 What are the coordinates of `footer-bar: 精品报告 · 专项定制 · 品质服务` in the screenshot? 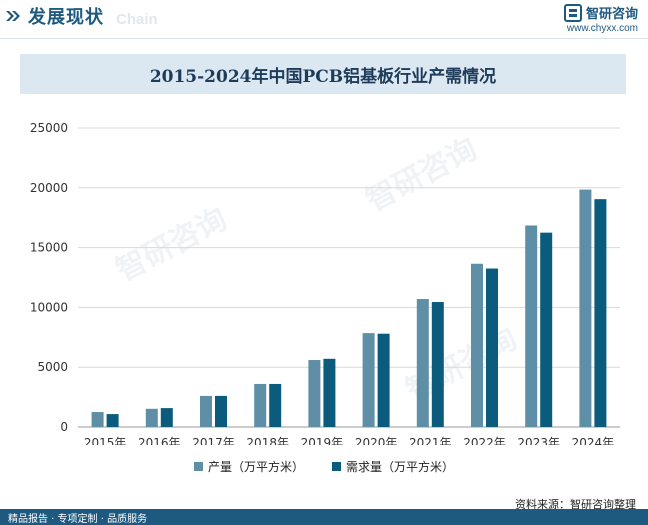 It's located at (324, 517).